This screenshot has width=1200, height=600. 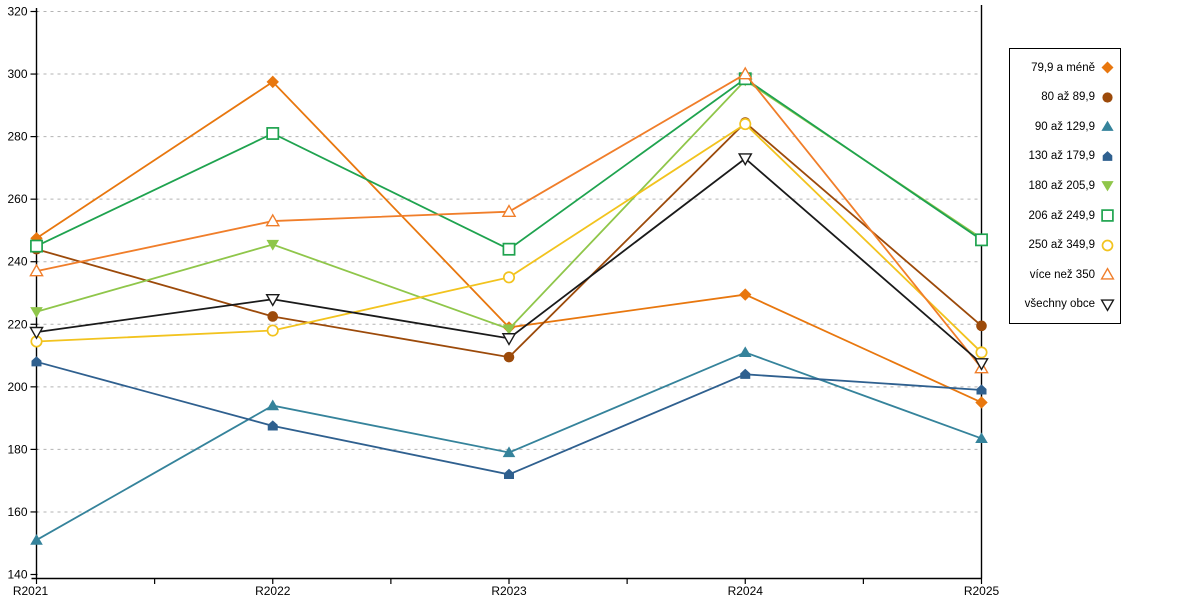 I want to click on x-category-label: R2022, so click(x=273, y=591).